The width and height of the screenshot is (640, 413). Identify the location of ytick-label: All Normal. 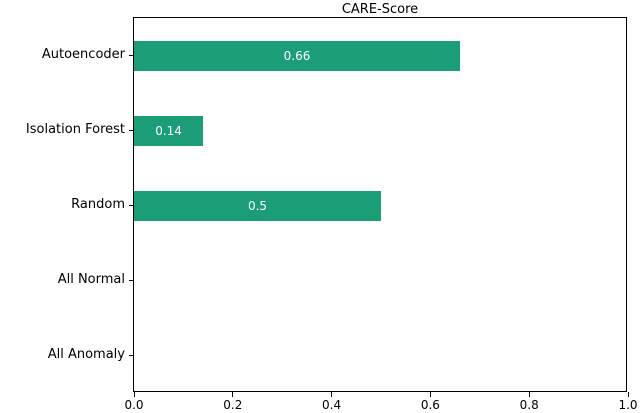
(91, 279).